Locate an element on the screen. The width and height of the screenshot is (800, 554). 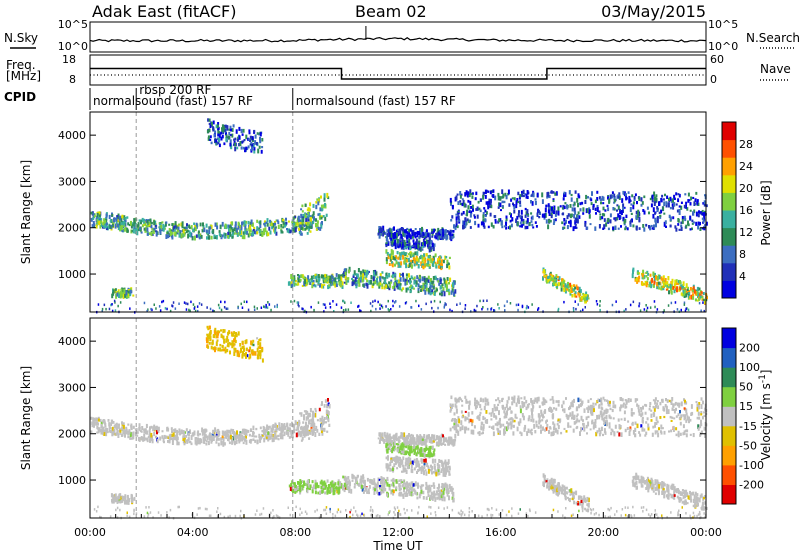
colorbar-cell is located at coordinates (729, 236).